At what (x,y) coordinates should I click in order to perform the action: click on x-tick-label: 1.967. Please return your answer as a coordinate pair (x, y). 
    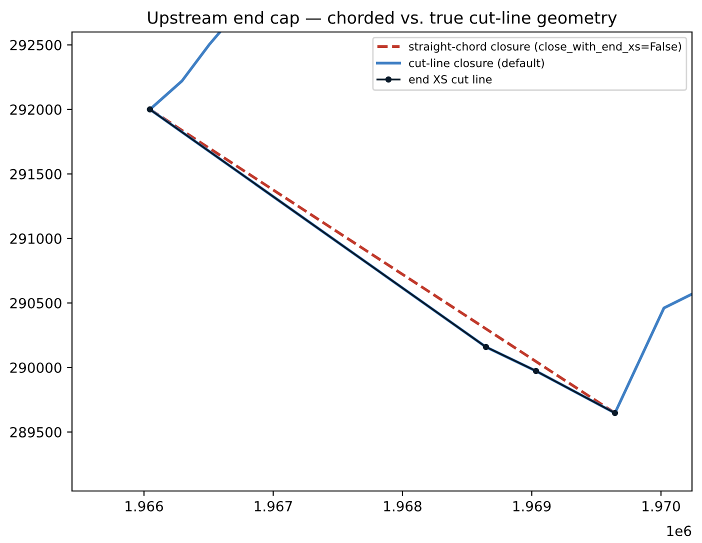
    Looking at the image, I should click on (273, 506).